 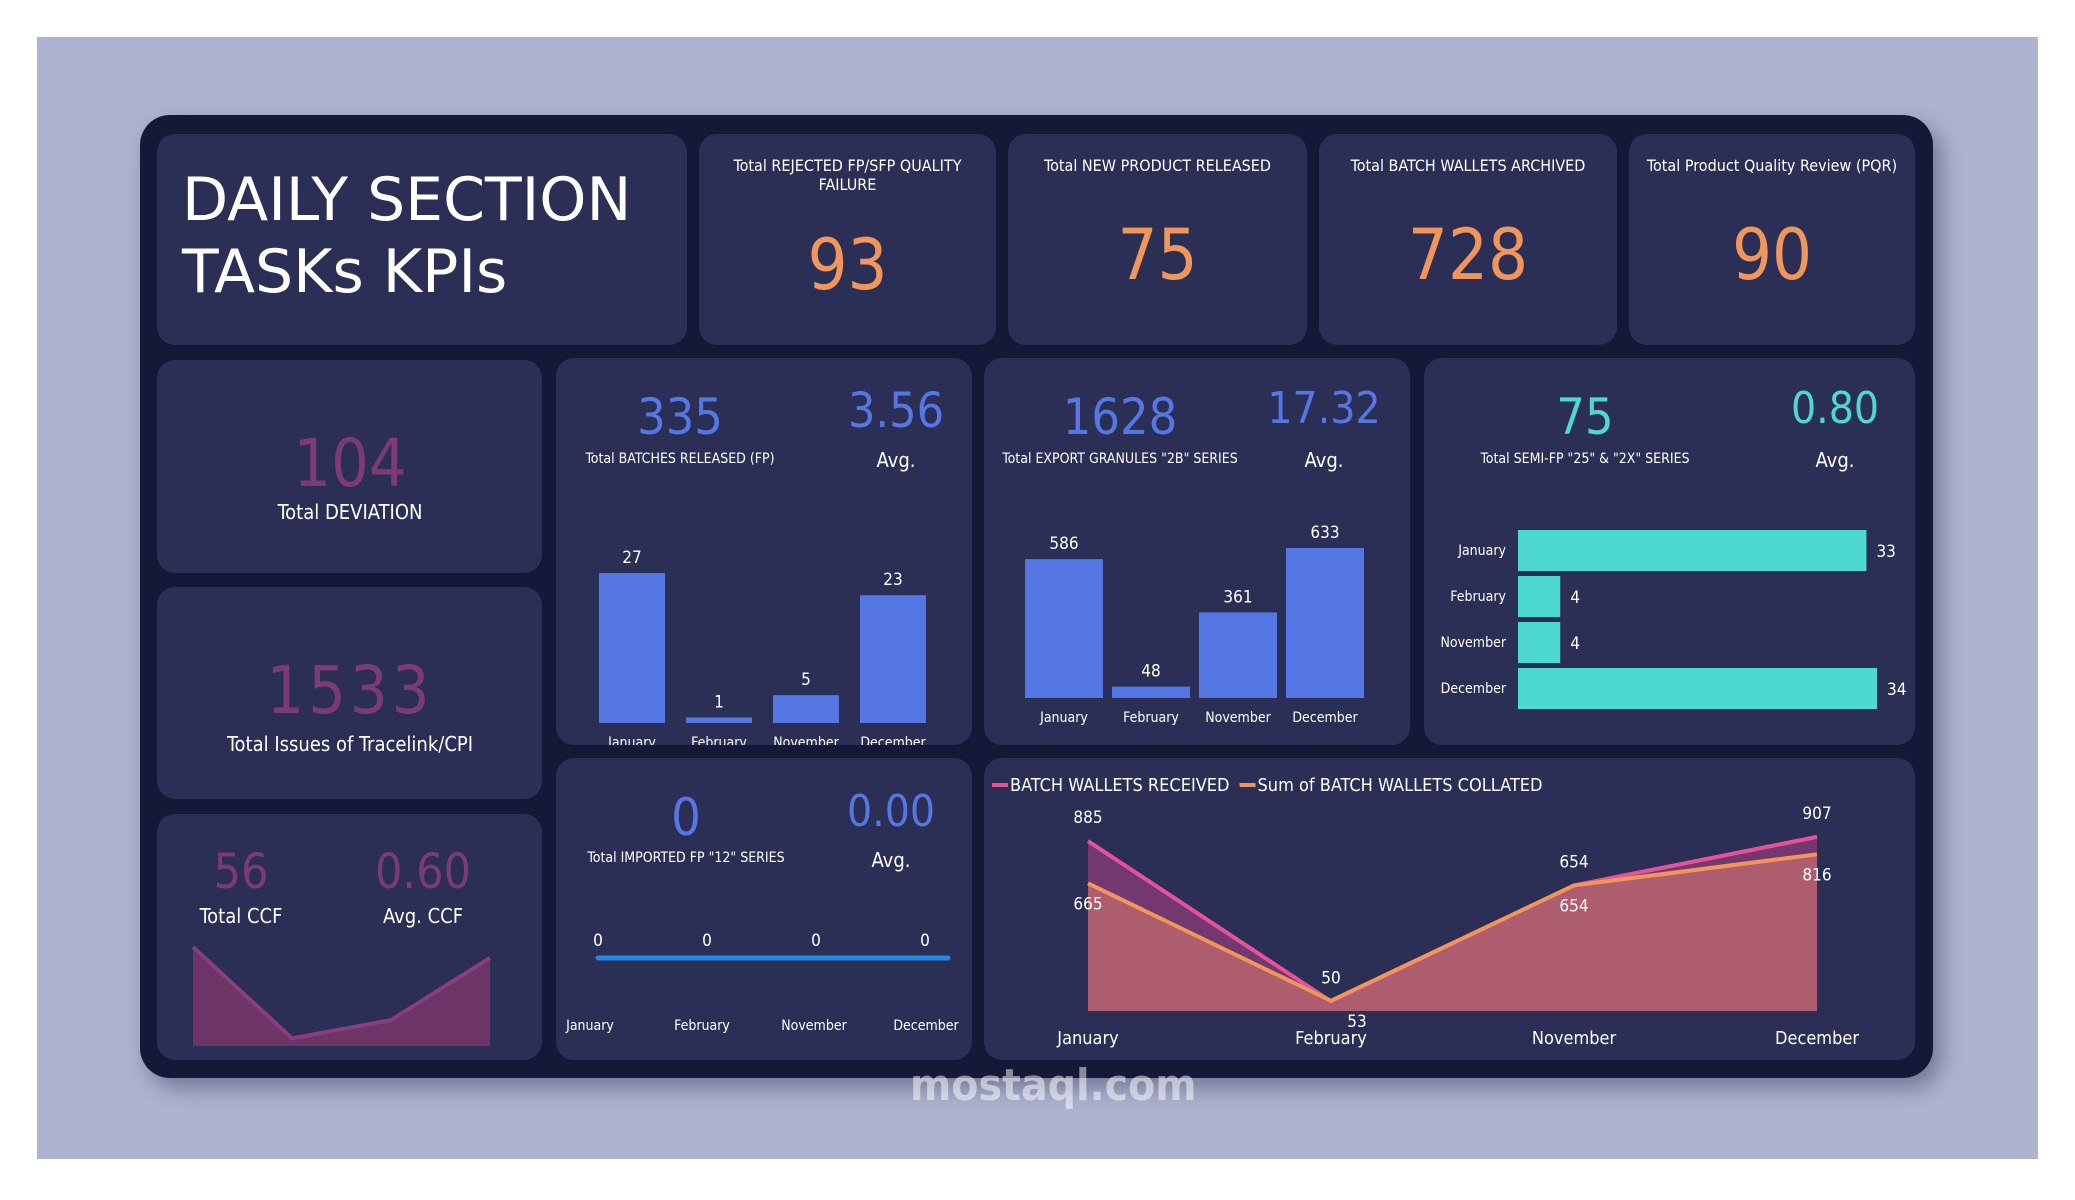 I want to click on batches-total: 335, so click(x=680, y=417).